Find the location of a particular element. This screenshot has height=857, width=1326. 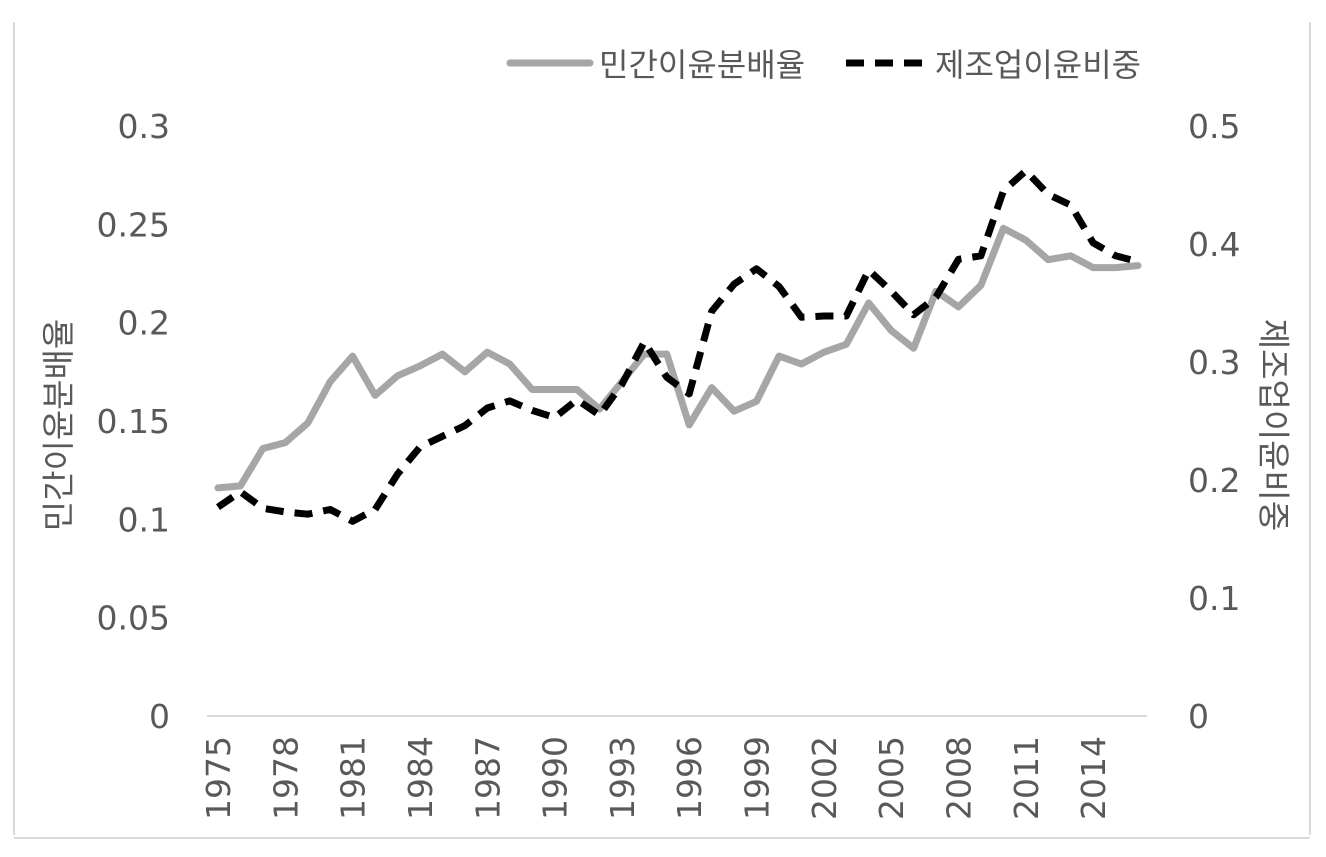

y-axis-right-title: 제조업이윤비중 is located at coordinates (1273, 425).